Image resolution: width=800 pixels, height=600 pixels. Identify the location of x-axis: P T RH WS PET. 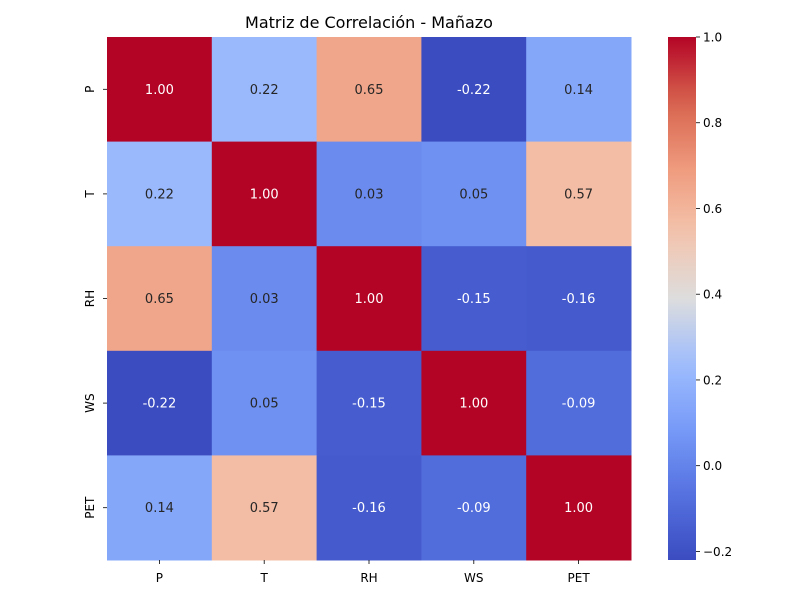
(373, 572).